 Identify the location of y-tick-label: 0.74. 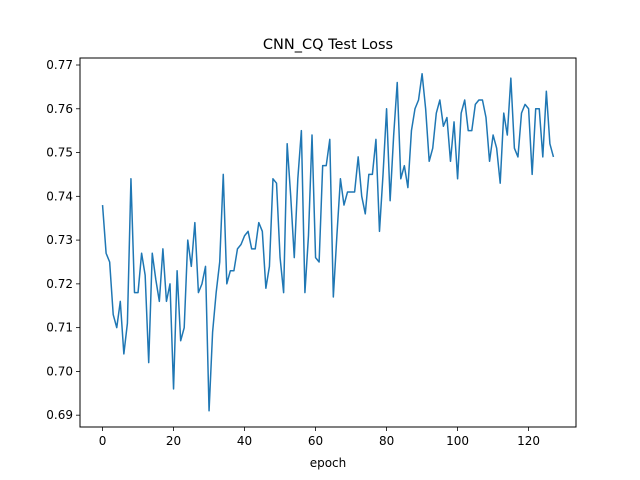
(59, 196).